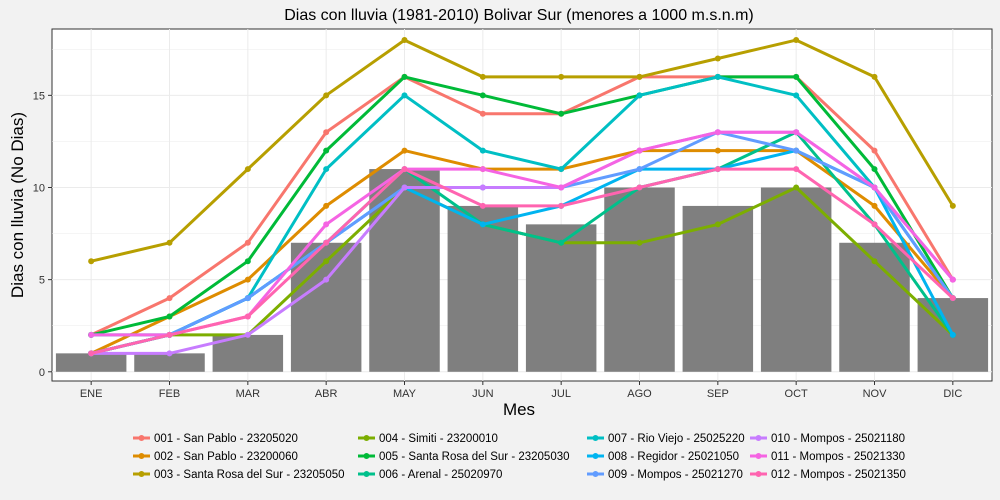  Describe the element at coordinates (718, 394) in the screenshot. I see `x-tick-label: SEP` at that location.